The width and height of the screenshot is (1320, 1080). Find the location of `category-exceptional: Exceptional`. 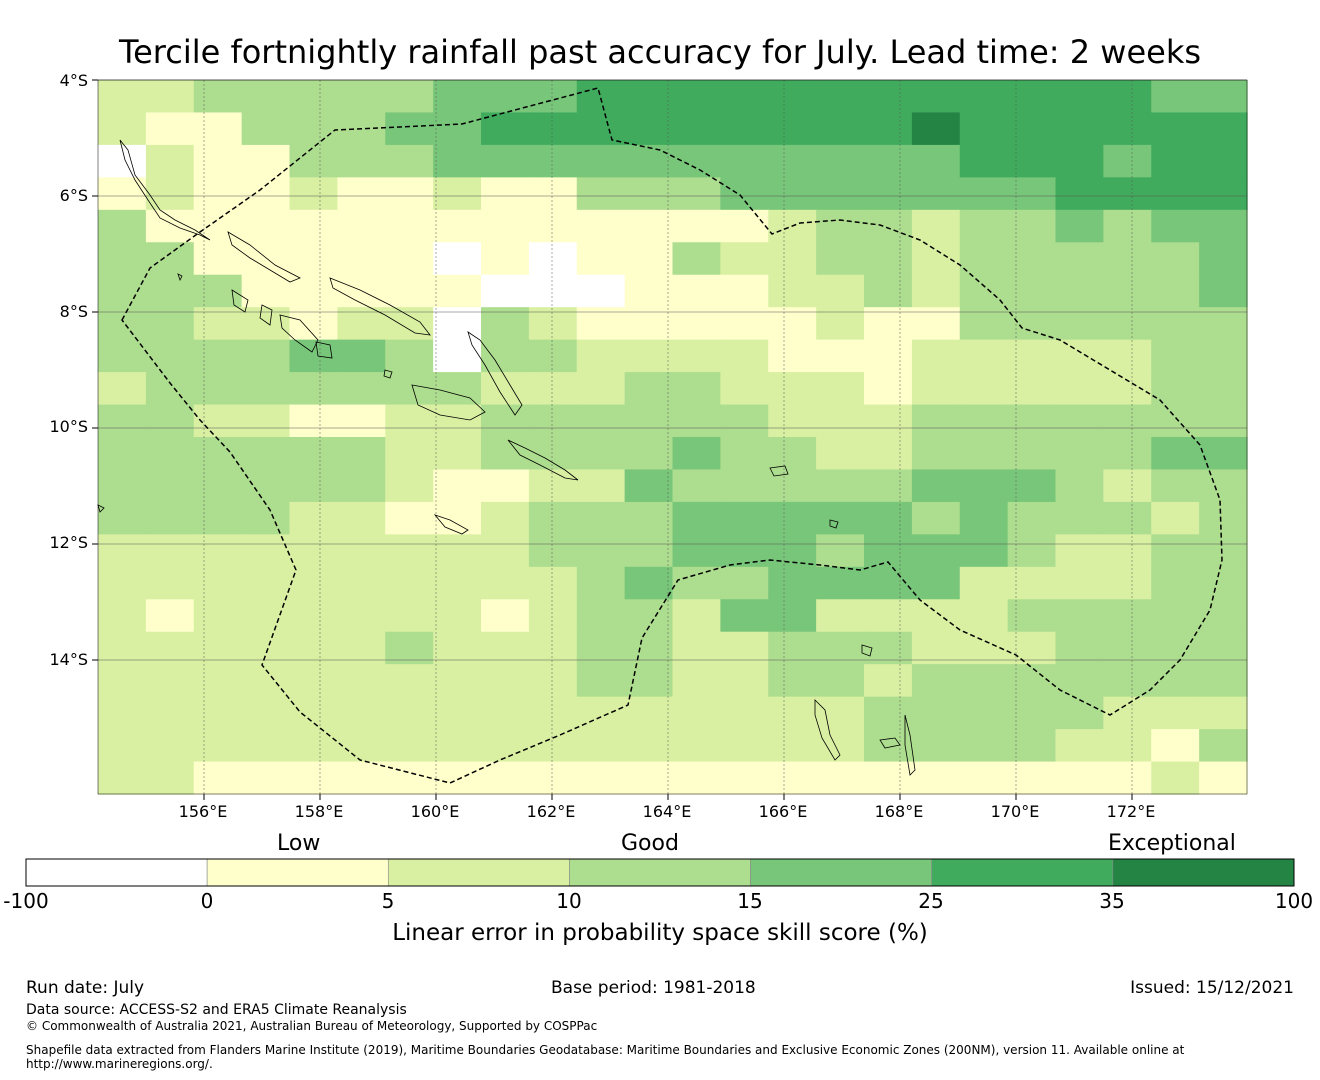

category-exceptional: Exceptional is located at coordinates (1172, 843).